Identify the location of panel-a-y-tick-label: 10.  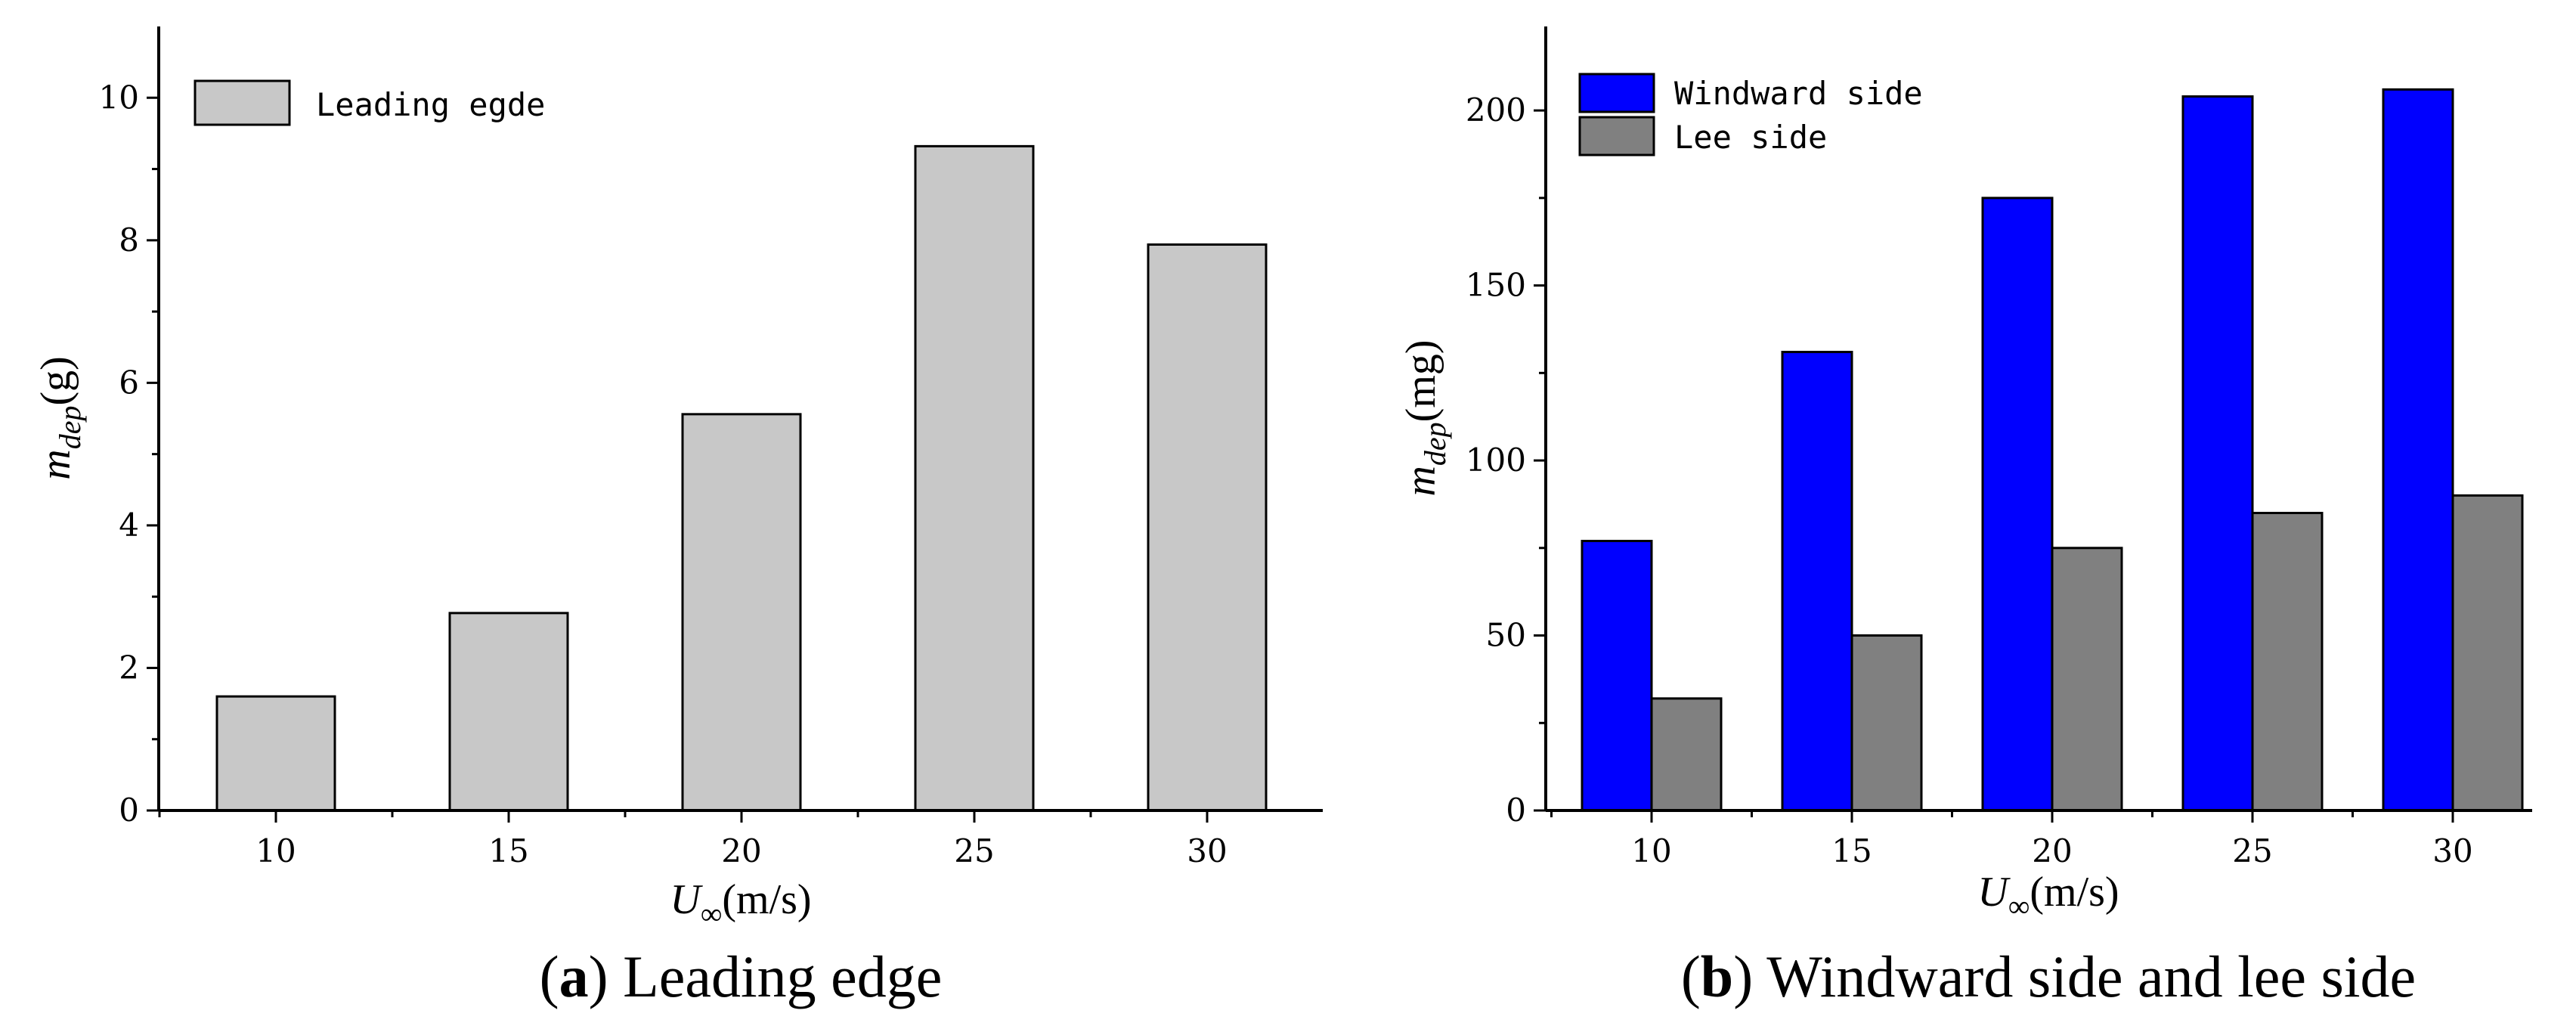
(119, 97).